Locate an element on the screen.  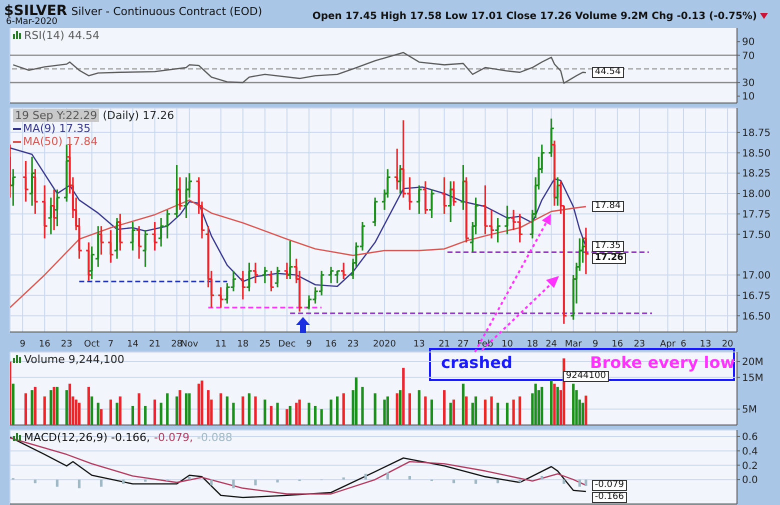
y-tick-label: 0.6 is located at coordinates (750, 438).